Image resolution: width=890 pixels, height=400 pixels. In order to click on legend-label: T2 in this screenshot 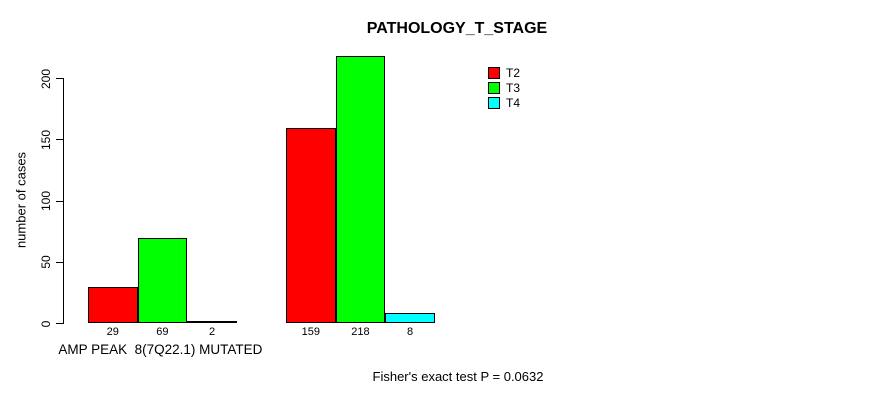, I will do `click(513, 72)`.